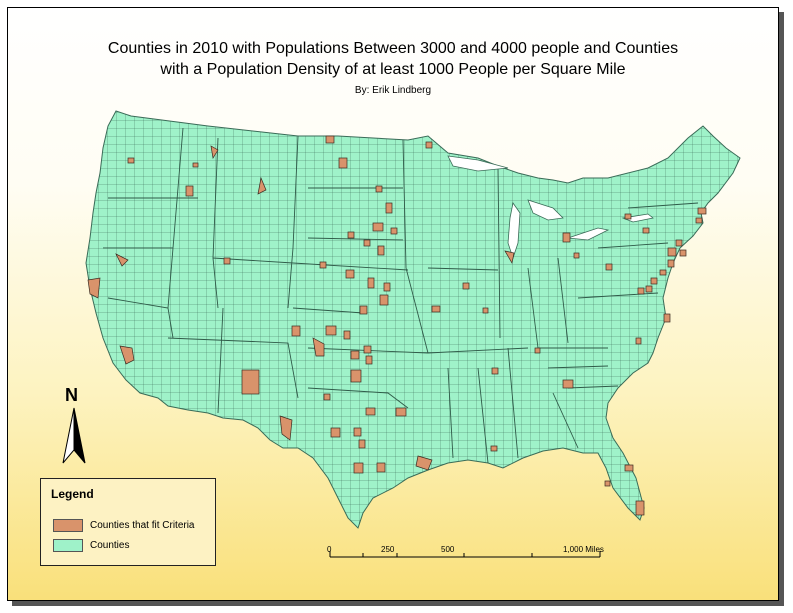 This screenshot has width=793, height=613. Describe the element at coordinates (68, 525) in the screenshot. I see `criteria-swatch` at that location.